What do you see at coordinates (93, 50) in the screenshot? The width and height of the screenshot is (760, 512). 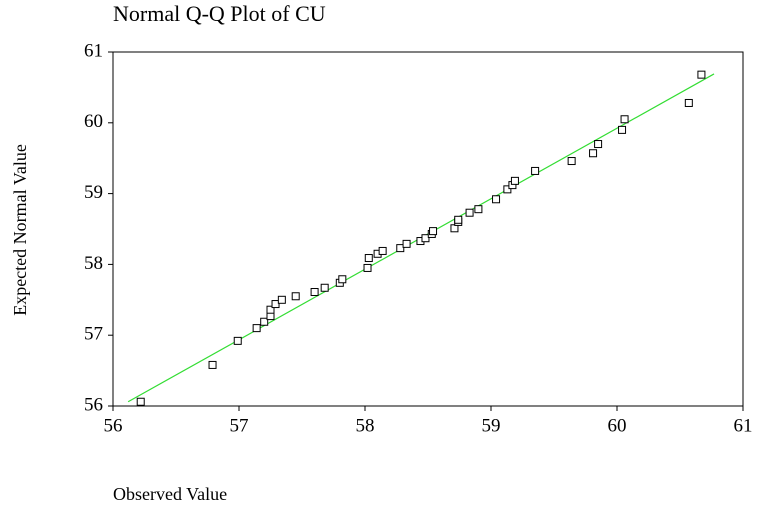 I see `y-tick-label: 61` at bounding box center [93, 50].